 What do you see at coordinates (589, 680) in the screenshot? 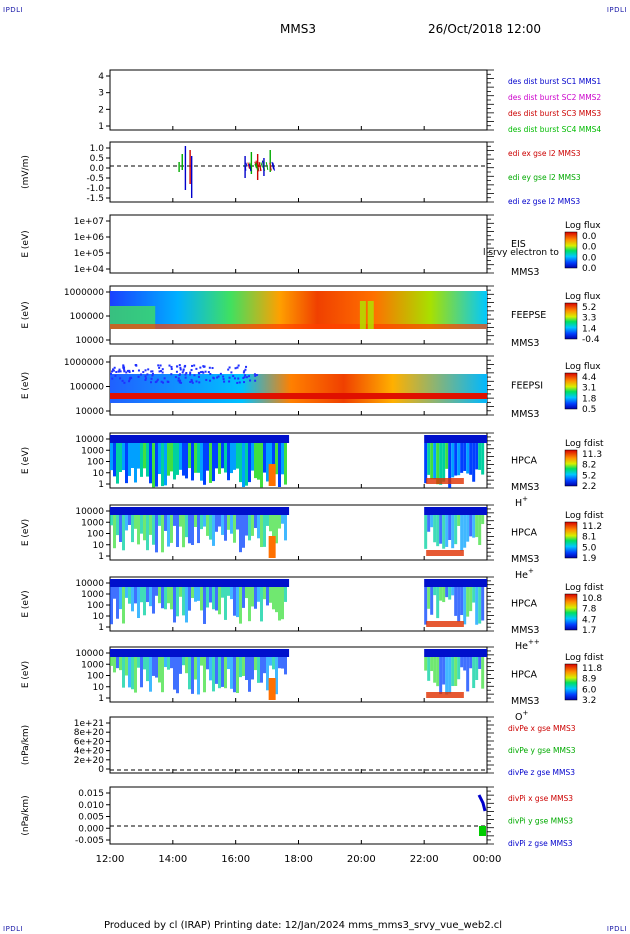
I see `colorbar-tick-label: 8.9` at bounding box center [589, 680].